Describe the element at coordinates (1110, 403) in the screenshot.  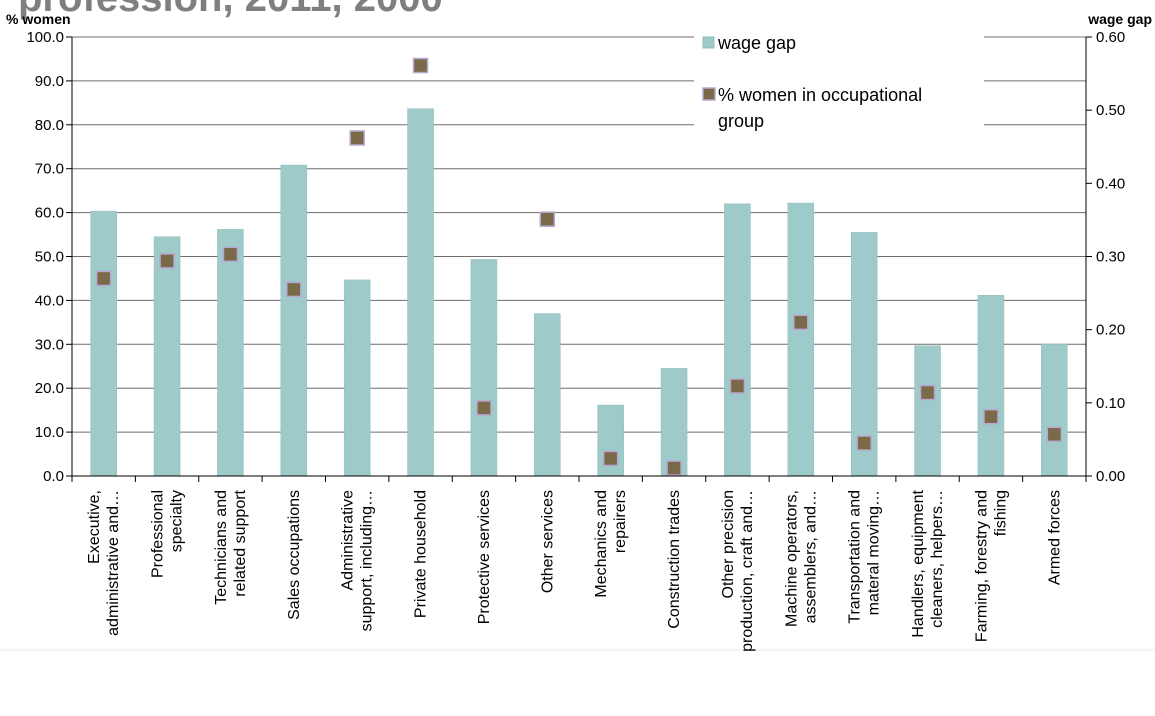
I see `right-tick-label: 0.10` at that location.